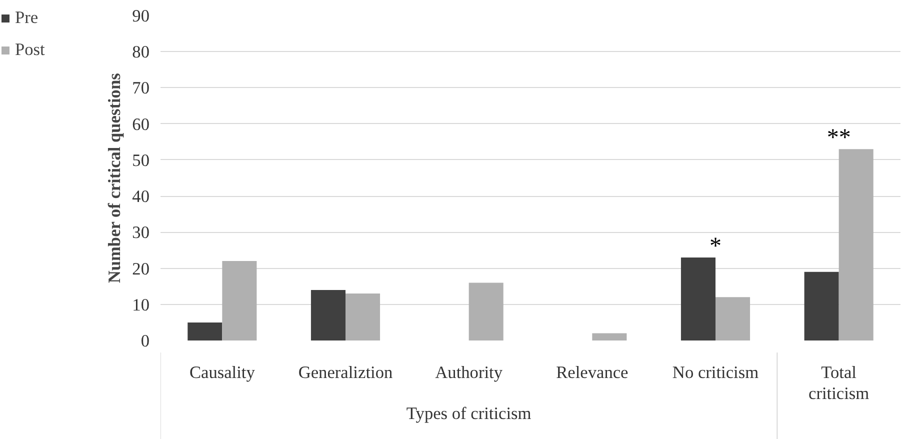  Describe the element at coordinates (345, 372) in the screenshot. I see `x-tick-label: Generaliztion` at that location.